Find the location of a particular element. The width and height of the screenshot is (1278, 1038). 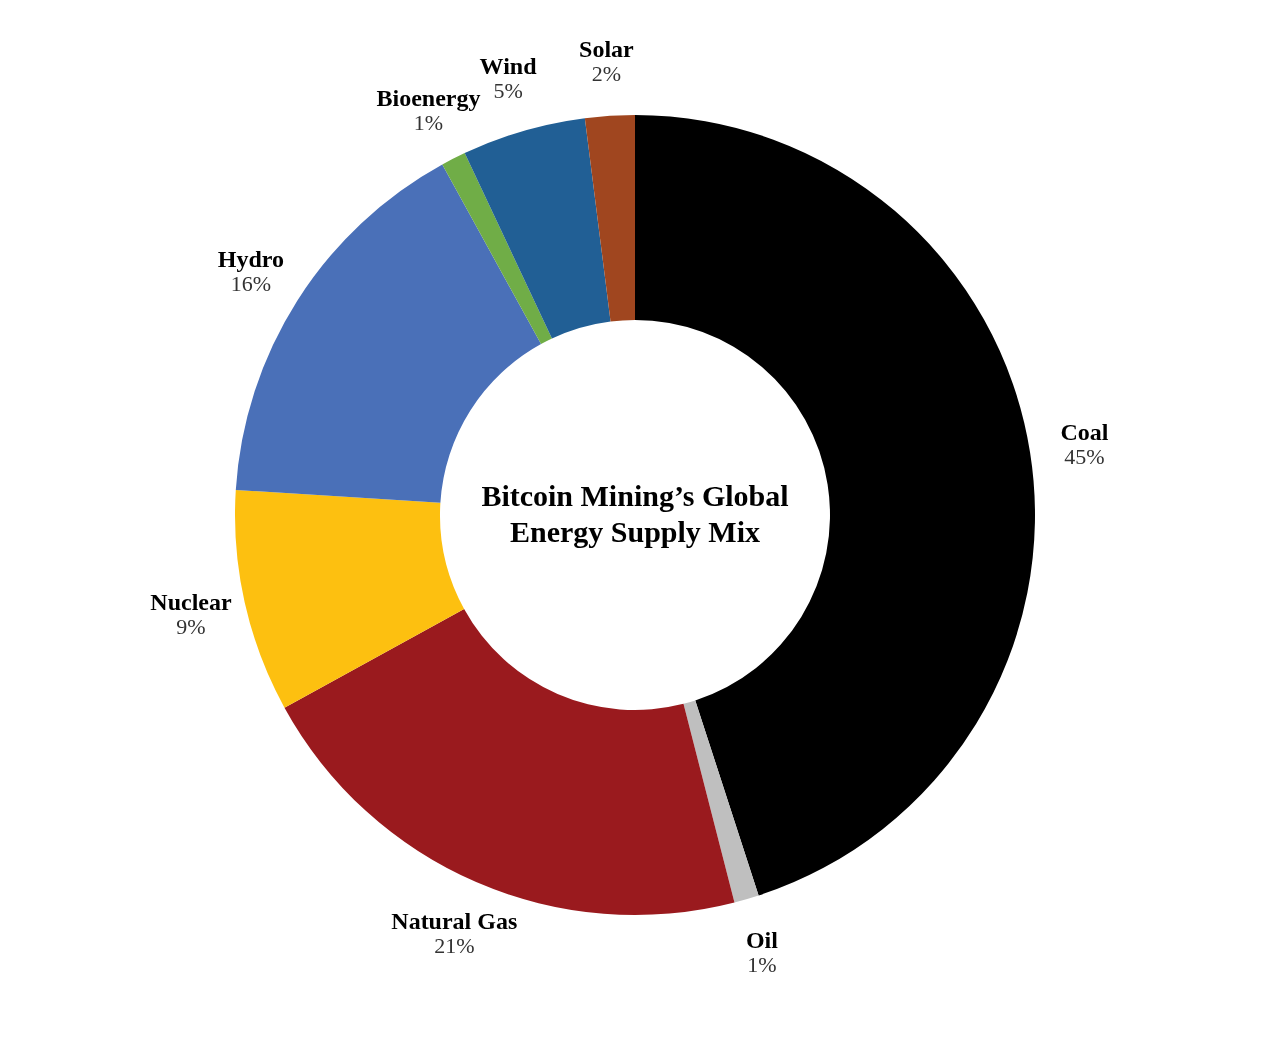

text: Bitcoin Mining’s Global Energy Supply Mix is located at coordinates (635, 513).